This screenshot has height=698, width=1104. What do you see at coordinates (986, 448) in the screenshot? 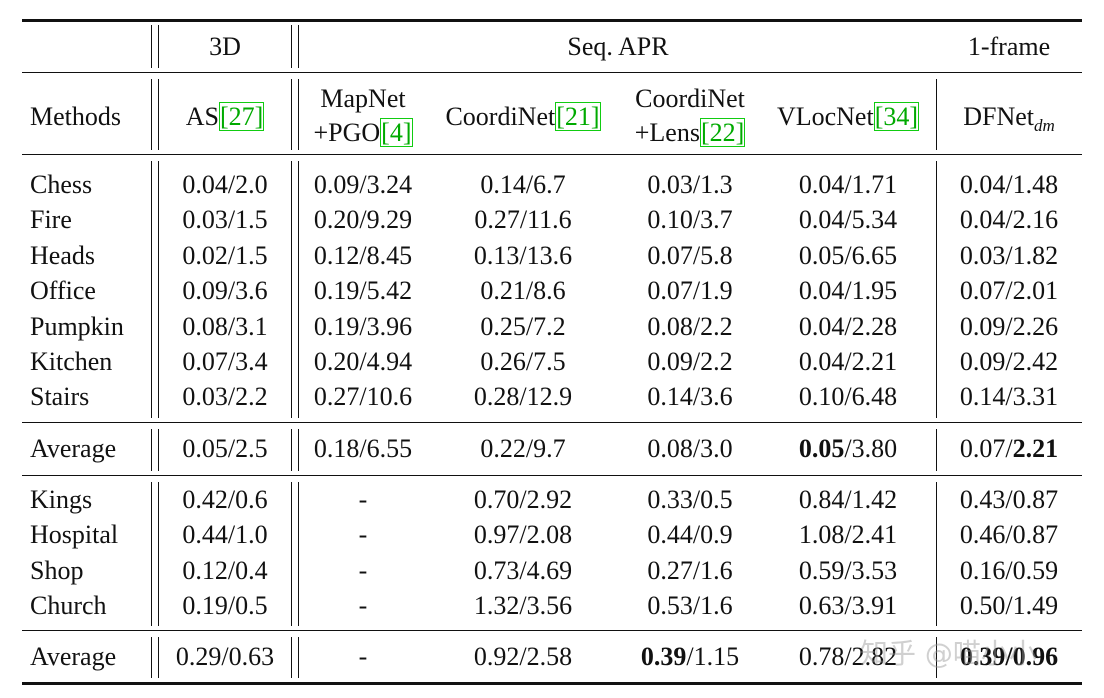
I see `value-text: 0.07/` at bounding box center [986, 448].